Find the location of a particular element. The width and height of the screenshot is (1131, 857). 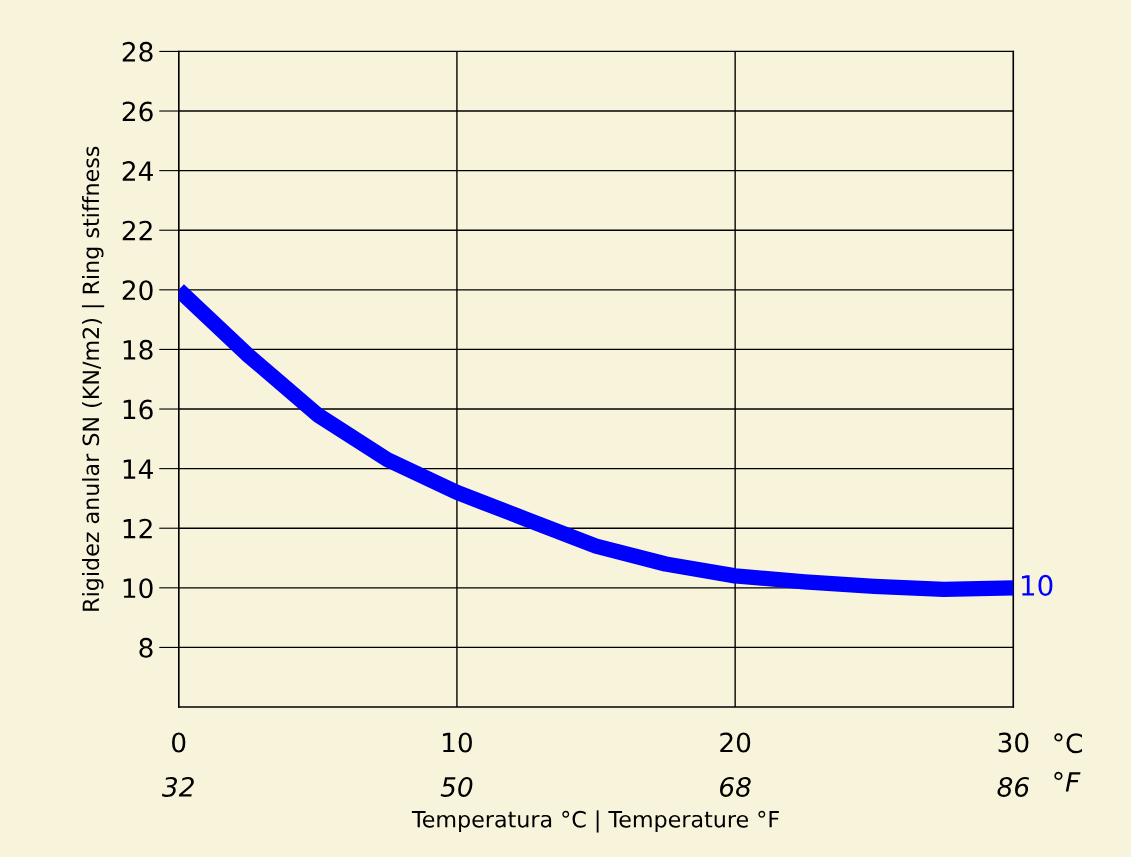

text: °F is located at coordinates (1067, 781).